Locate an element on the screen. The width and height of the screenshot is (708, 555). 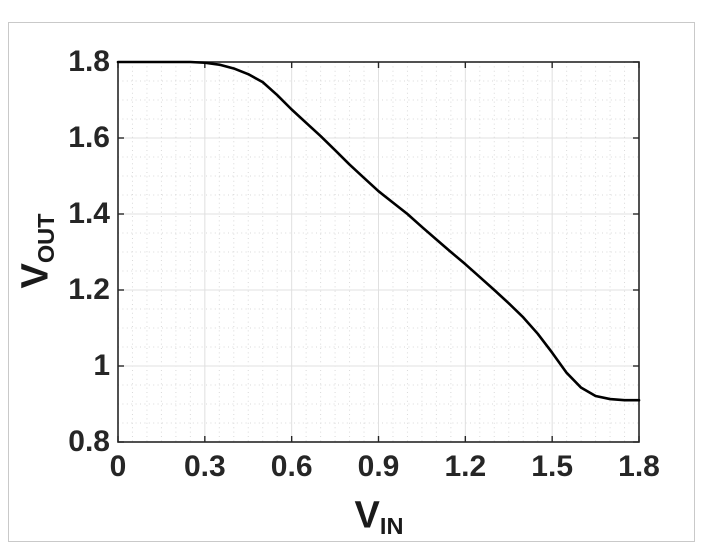
x-tick-label: 1.8 is located at coordinates (639, 466).